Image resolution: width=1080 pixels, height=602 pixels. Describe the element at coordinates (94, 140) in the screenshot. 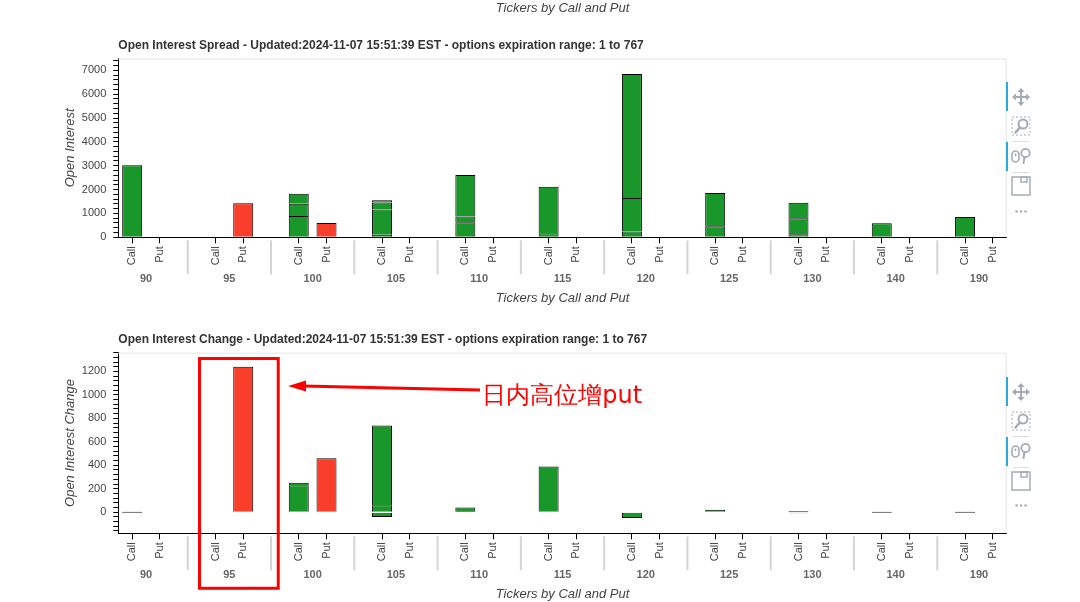

I see `y-tick-label: 4000` at that location.